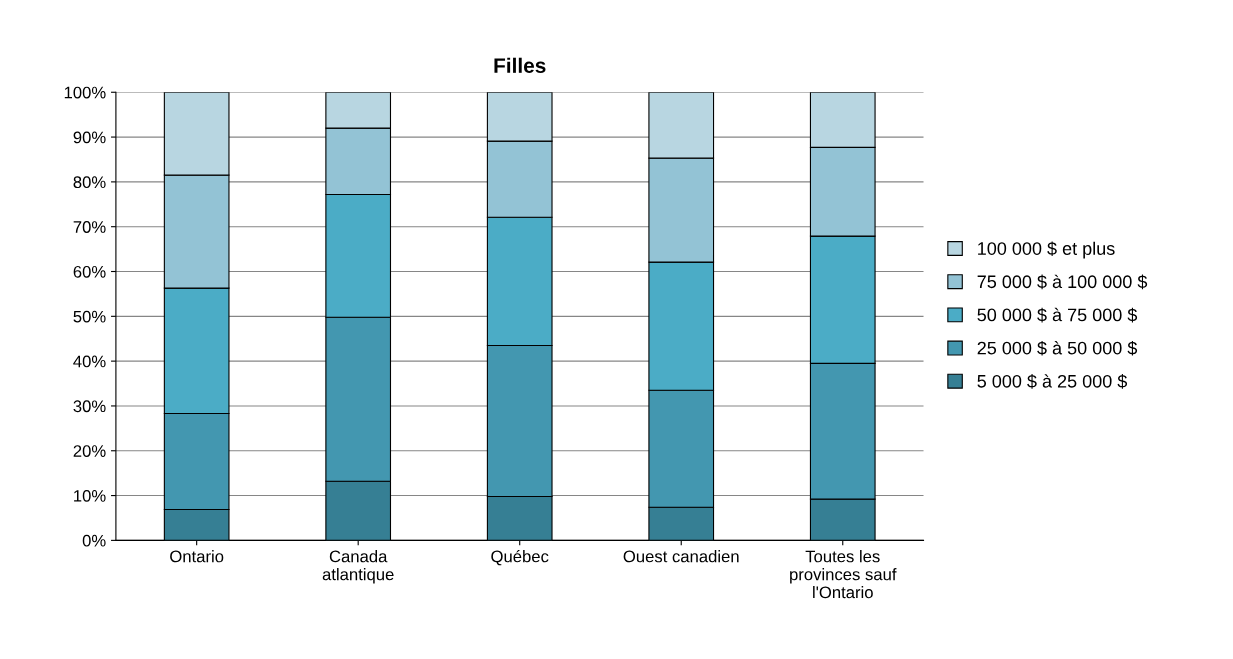 This screenshot has width=1233, height=659. Describe the element at coordinates (681, 556) in the screenshot. I see `x-tick-label: Ouest canadien` at that location.